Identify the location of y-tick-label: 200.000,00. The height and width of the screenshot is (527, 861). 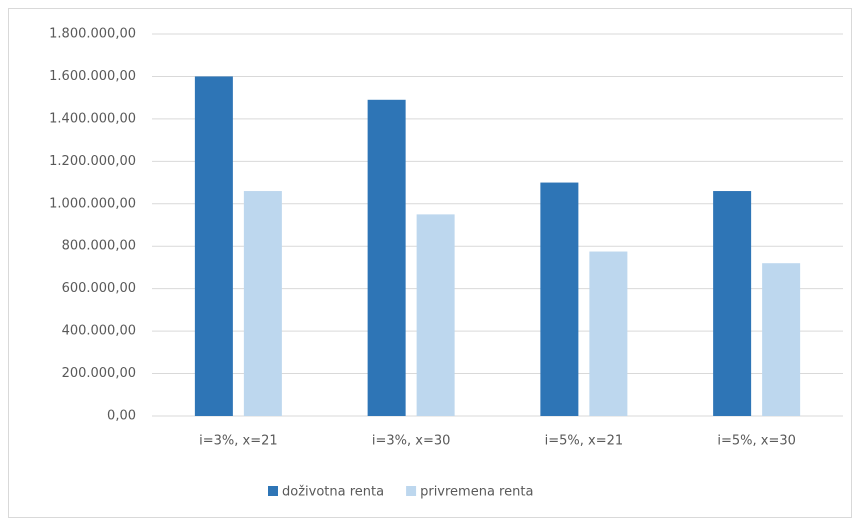
(99, 373).